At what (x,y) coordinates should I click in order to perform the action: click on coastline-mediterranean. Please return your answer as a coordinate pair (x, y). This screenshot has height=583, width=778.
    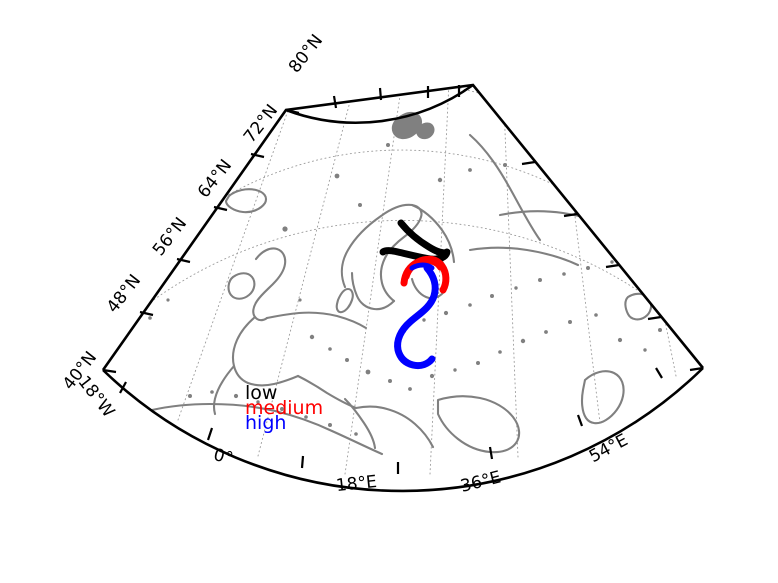
    Looking at the image, I should click on (327, 392).